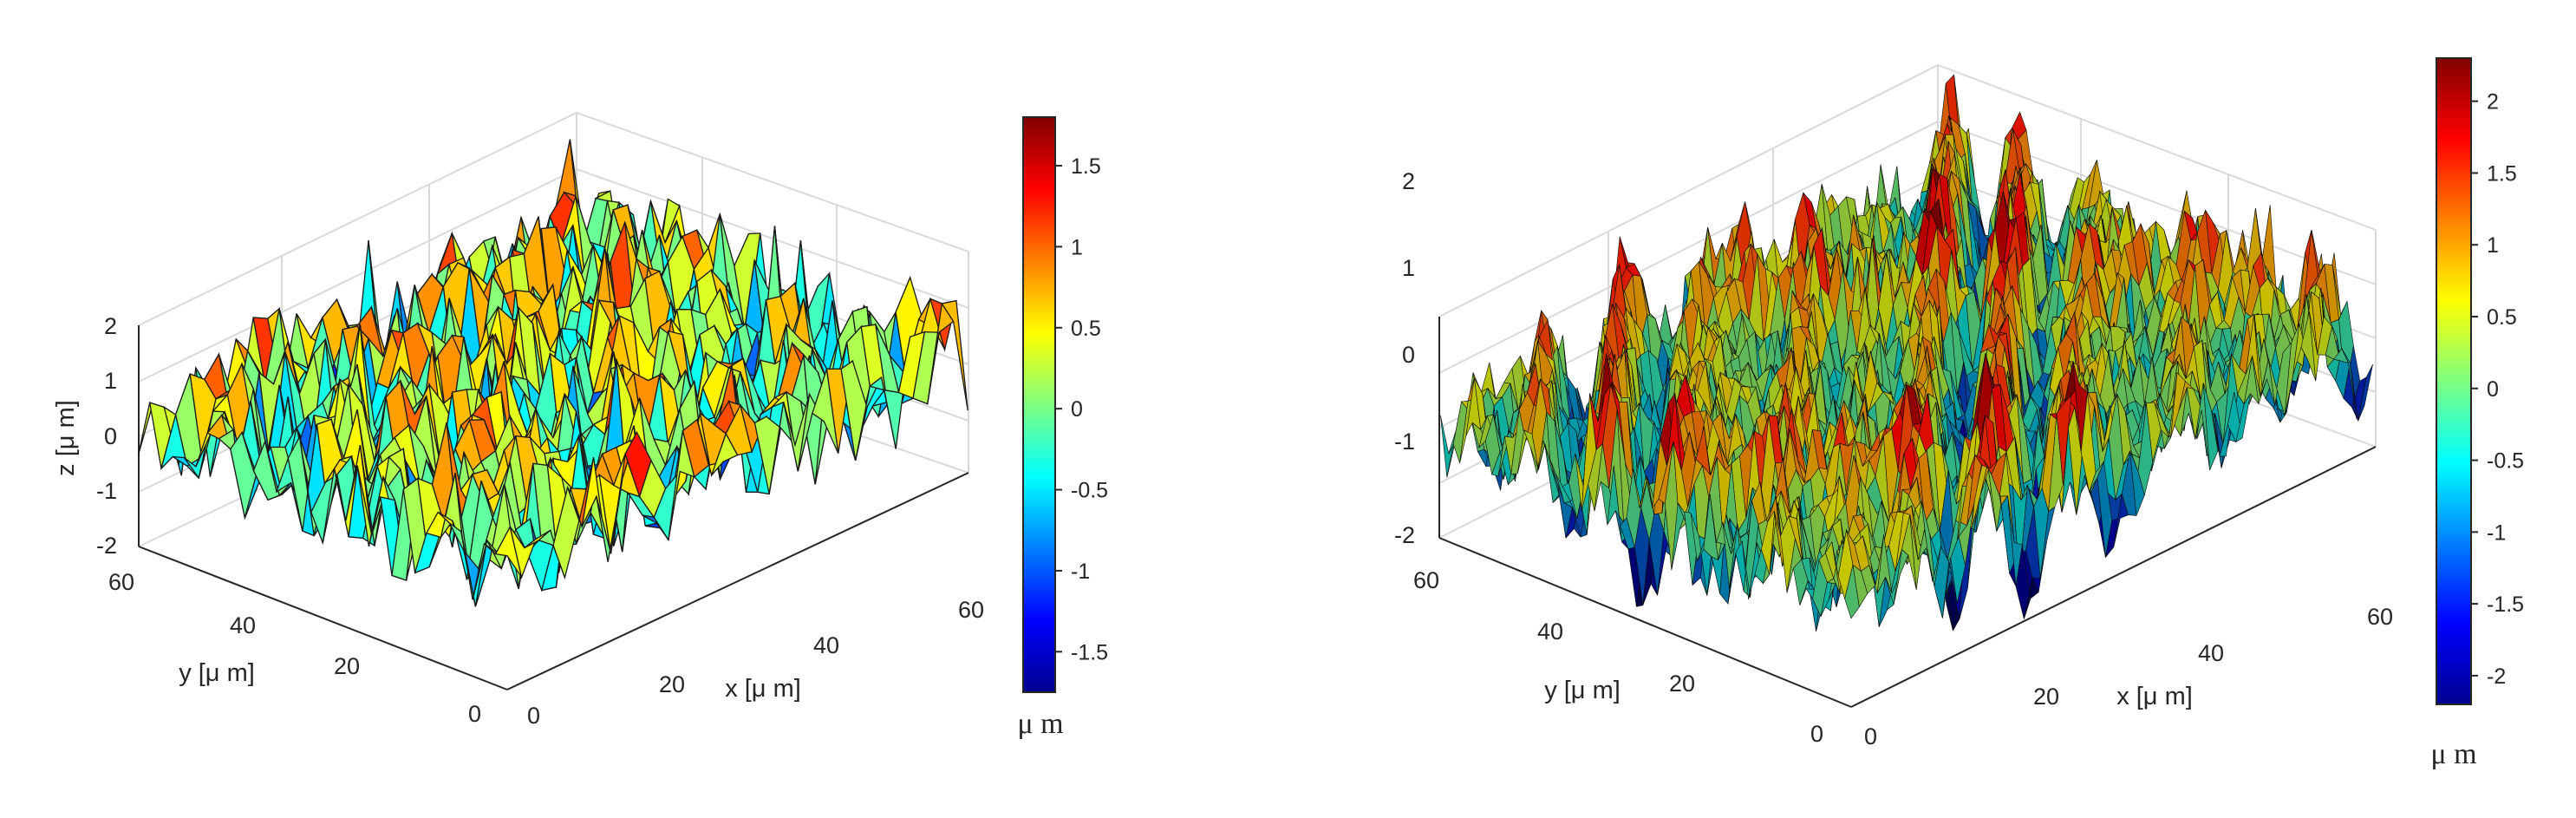  What do you see at coordinates (826, 645) in the screenshot?
I see `x-tick: 40` at bounding box center [826, 645].